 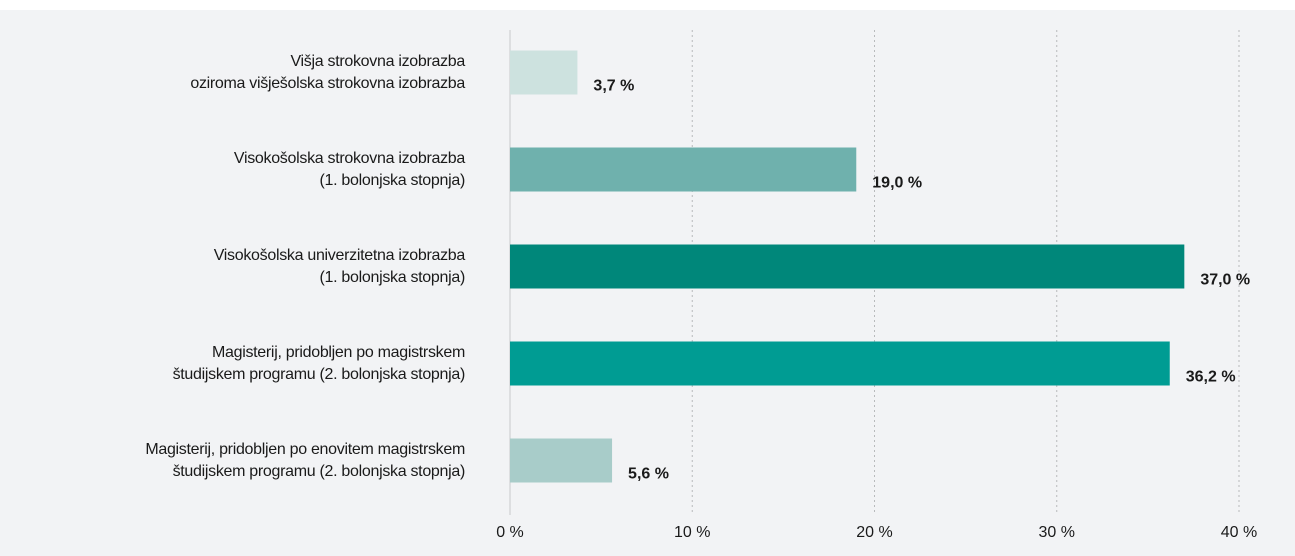 I want to click on value-label: 3,7 %, so click(x=613, y=86).